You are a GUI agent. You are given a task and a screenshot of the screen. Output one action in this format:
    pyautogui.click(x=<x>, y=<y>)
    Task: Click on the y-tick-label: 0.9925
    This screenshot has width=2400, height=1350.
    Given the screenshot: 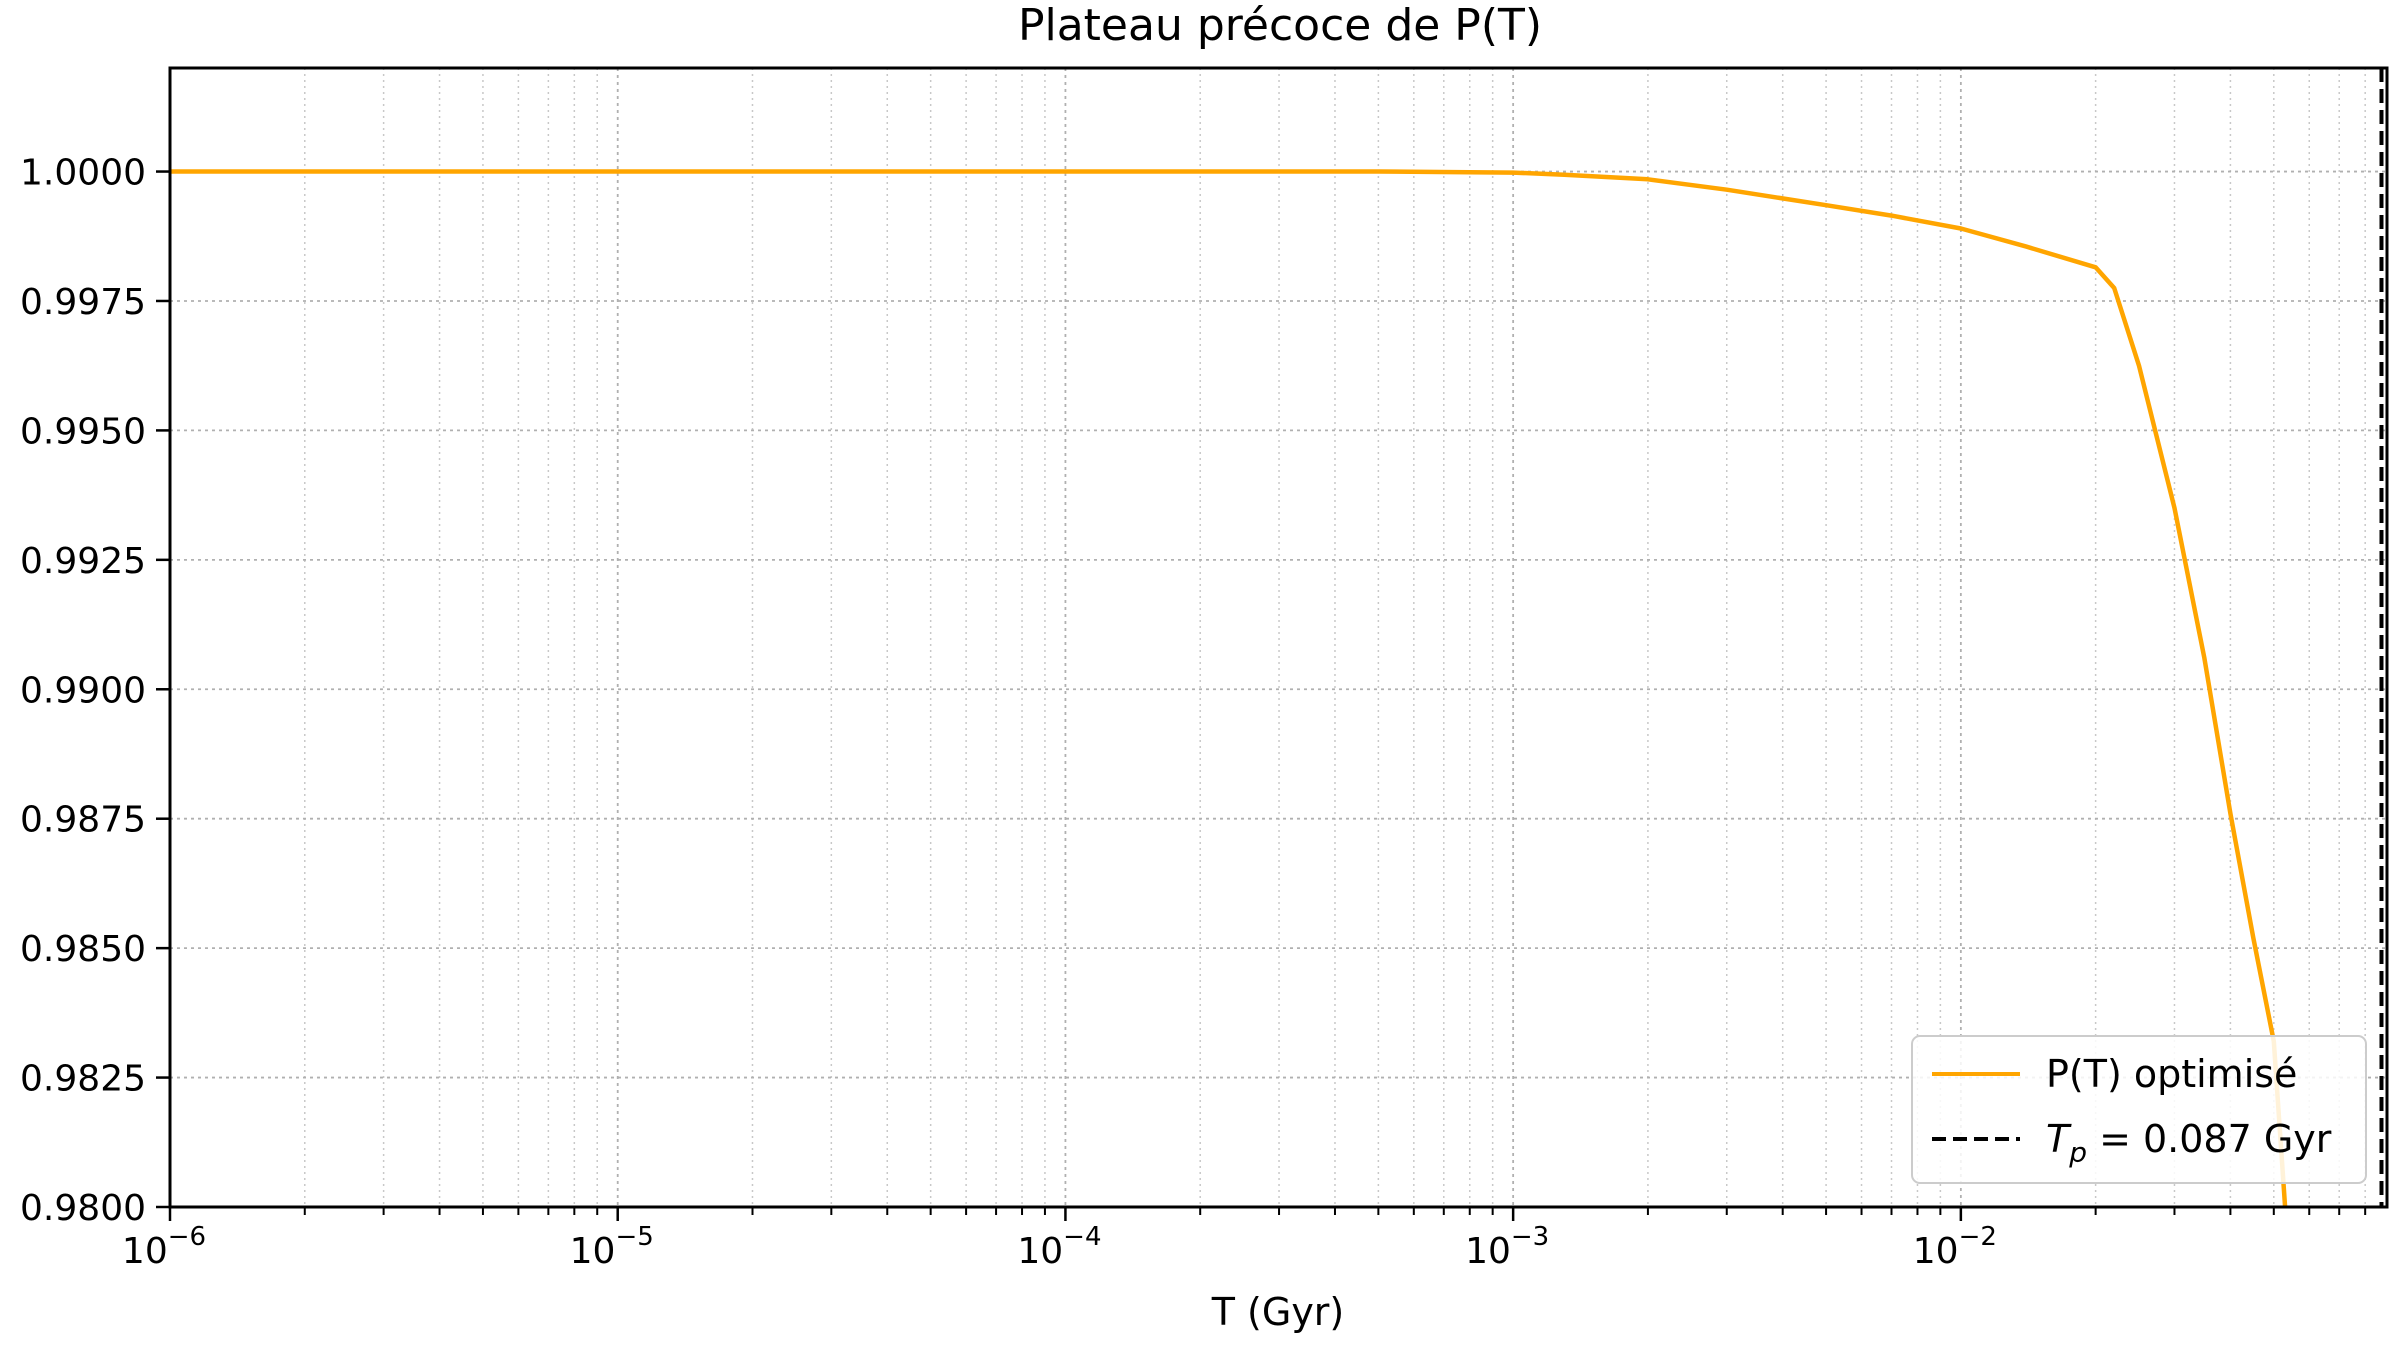 What is the action you would take?
    pyautogui.click(x=83, y=561)
    